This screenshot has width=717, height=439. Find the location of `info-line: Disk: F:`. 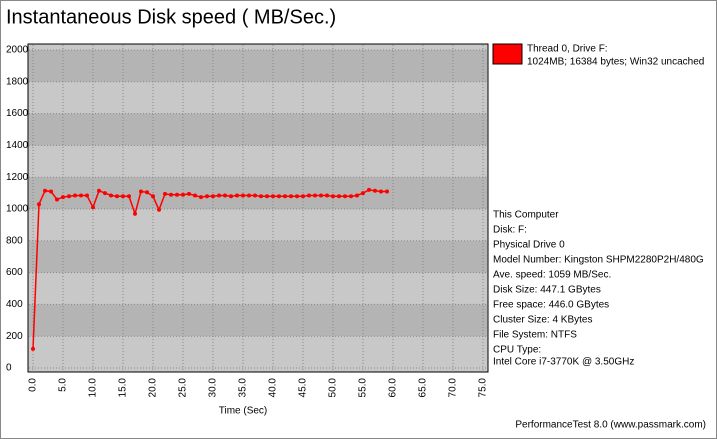

info-line: Disk: F: is located at coordinates (510, 230).